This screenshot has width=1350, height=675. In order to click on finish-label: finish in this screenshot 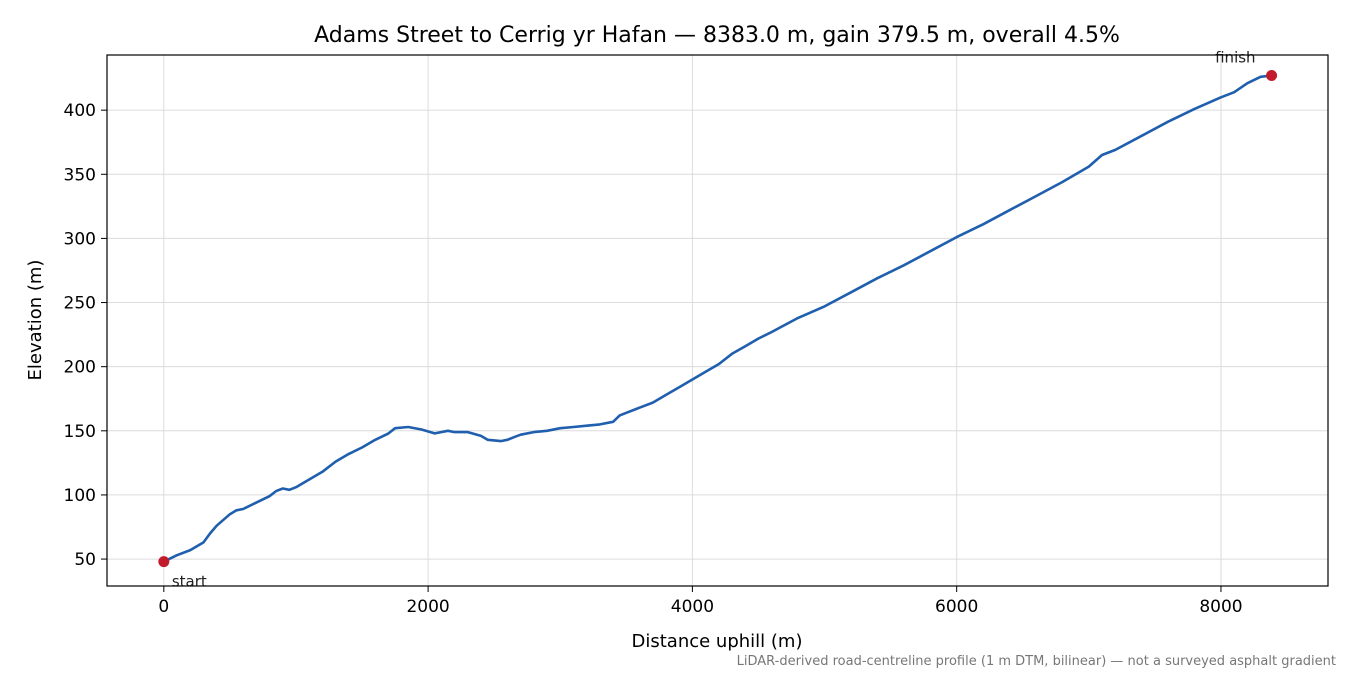, I will do `click(1235, 58)`.